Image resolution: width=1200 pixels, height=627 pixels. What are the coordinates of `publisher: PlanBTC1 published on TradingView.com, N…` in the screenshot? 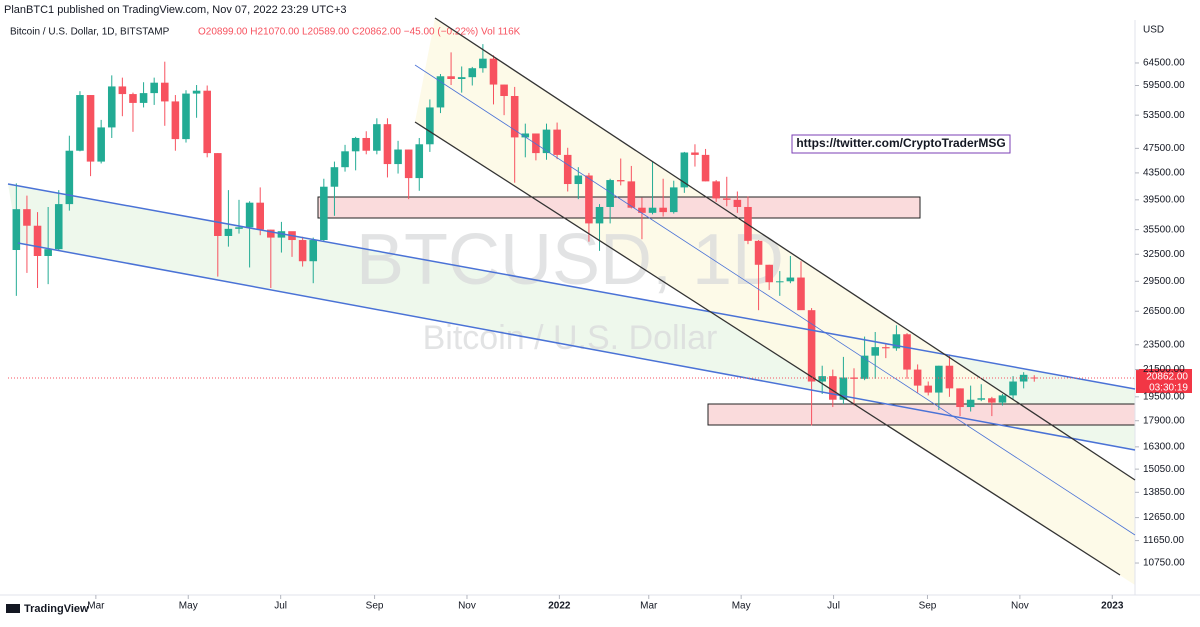 It's located at (175, 10).